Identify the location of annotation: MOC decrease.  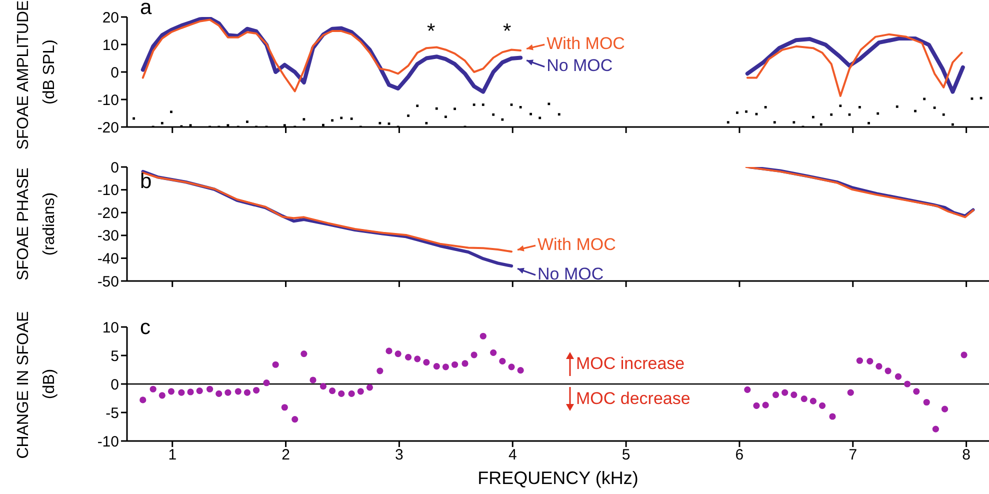
(633, 399).